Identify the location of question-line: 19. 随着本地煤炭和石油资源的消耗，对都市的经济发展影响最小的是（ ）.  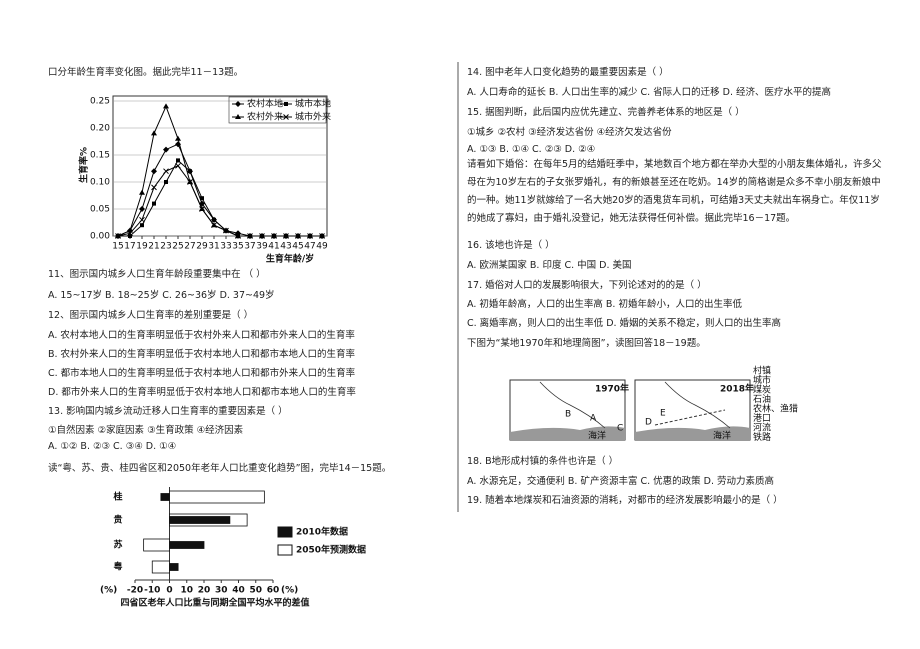
(625, 500).